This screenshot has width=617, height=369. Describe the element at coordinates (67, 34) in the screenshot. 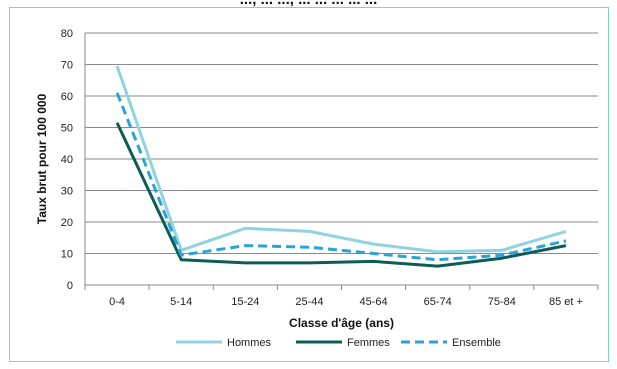

I see `y-tick-label-80: 80` at that location.